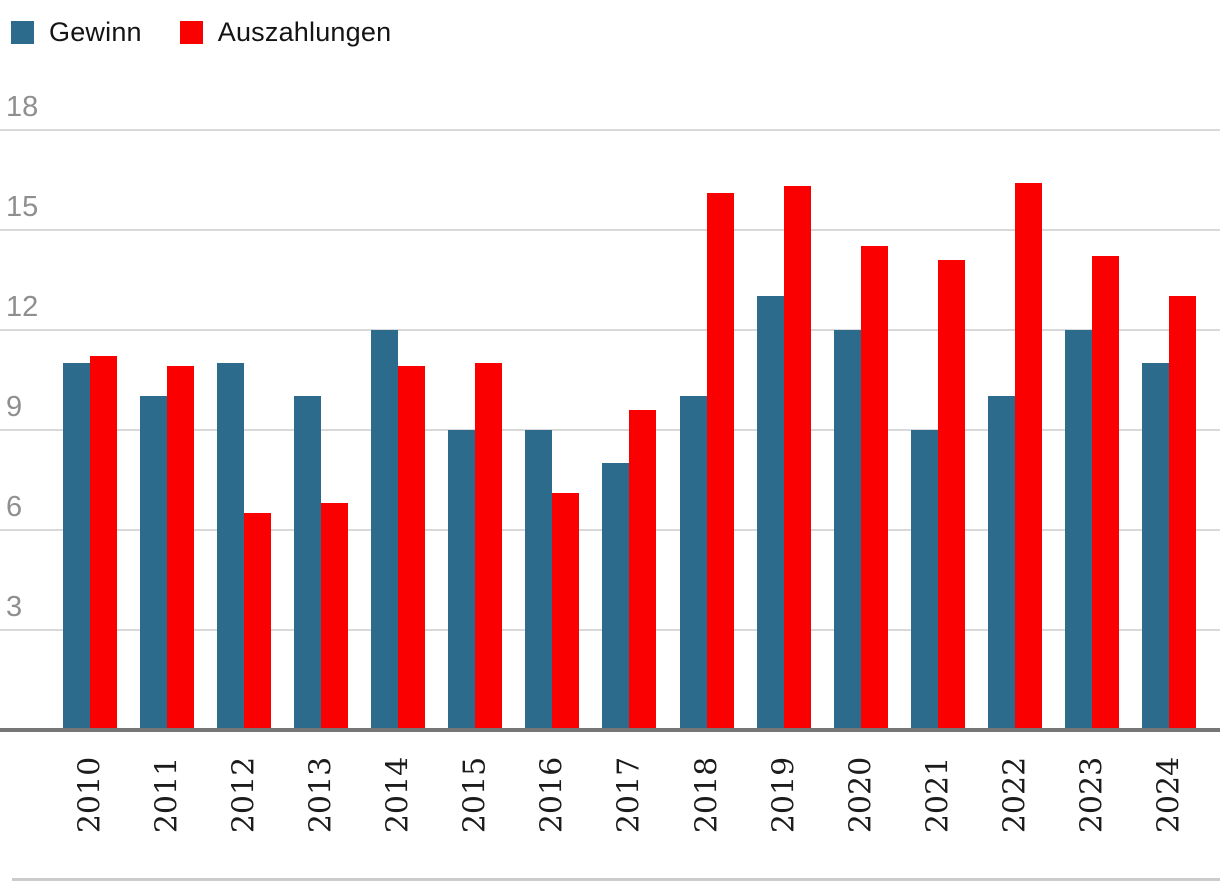 The width and height of the screenshot is (1220, 892). Describe the element at coordinates (1078, 529) in the screenshot. I see `bar-gewinn-2023` at that location.